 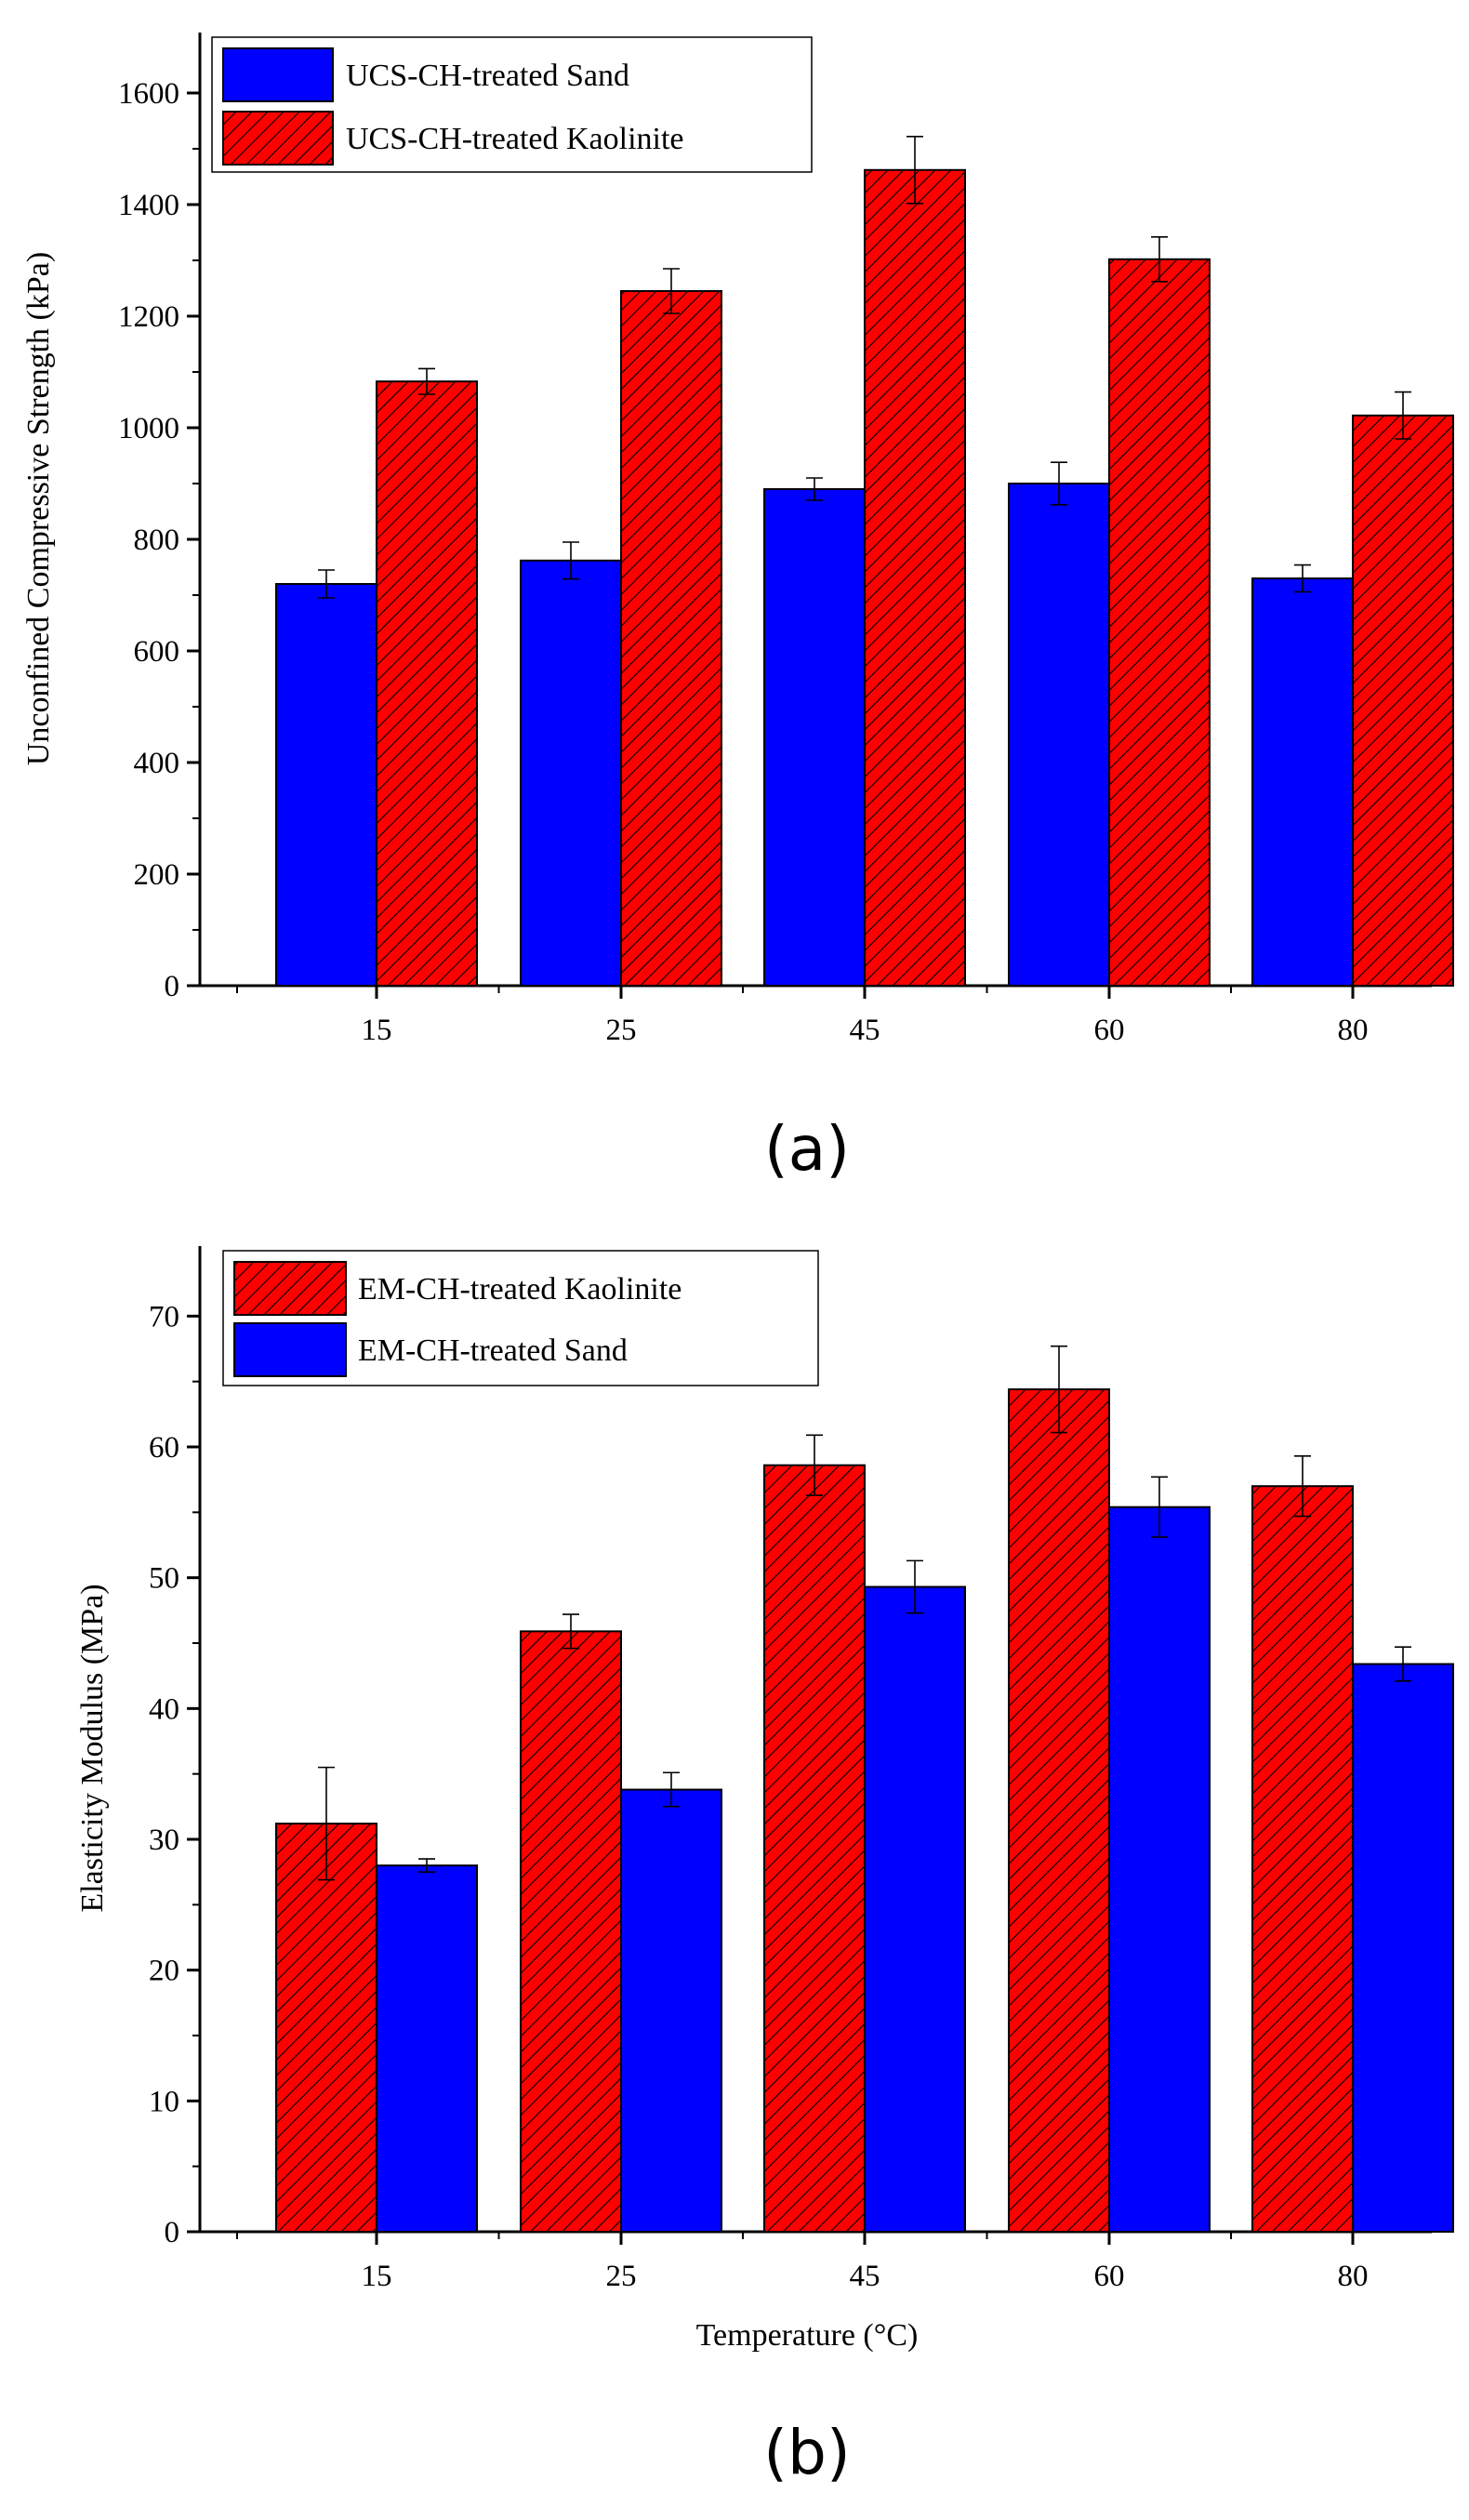 What do you see at coordinates (164, 1579) in the screenshot?
I see `y-tick-label: 50` at bounding box center [164, 1579].